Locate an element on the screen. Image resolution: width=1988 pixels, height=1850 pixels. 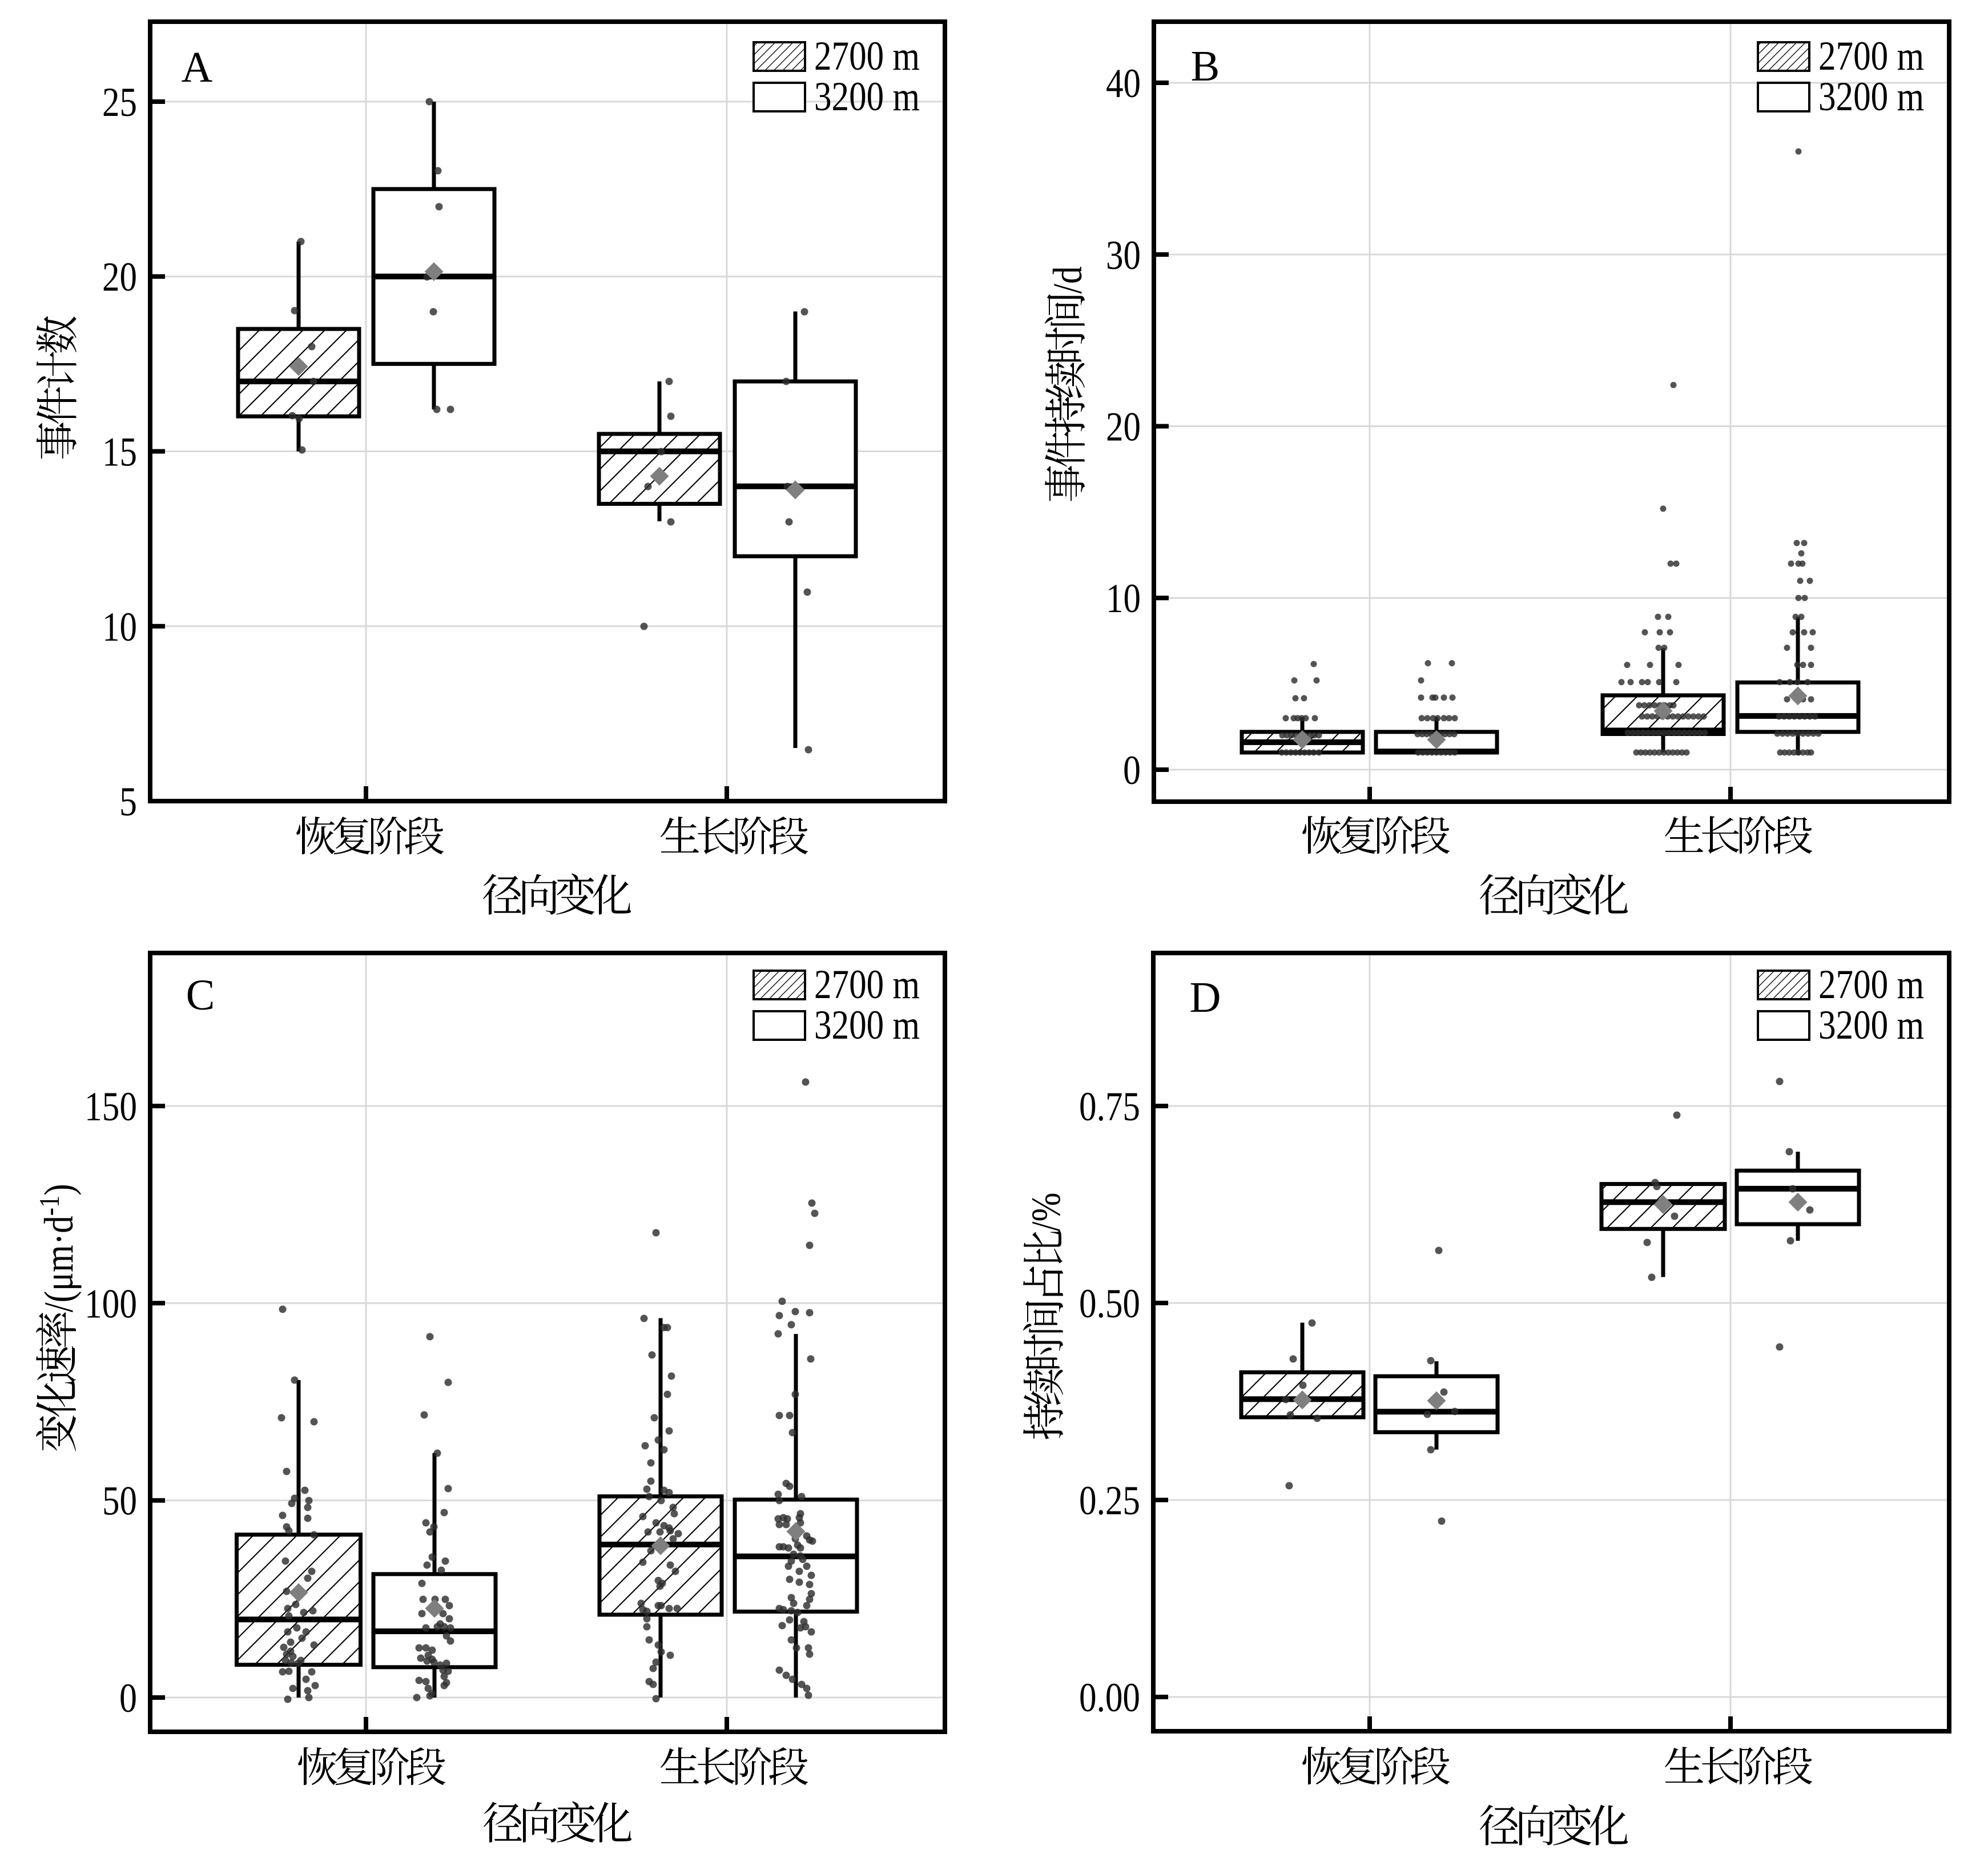
svg-text: 30 is located at coordinates (1123, 255).